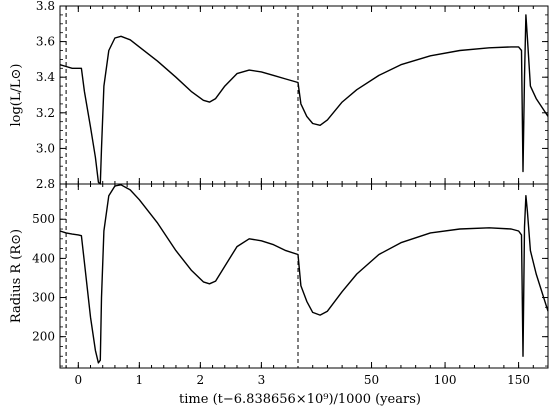  I want to click on x-axis-label: time (t−6.838656×10⁹)/1000 (years), so click(300, 399).